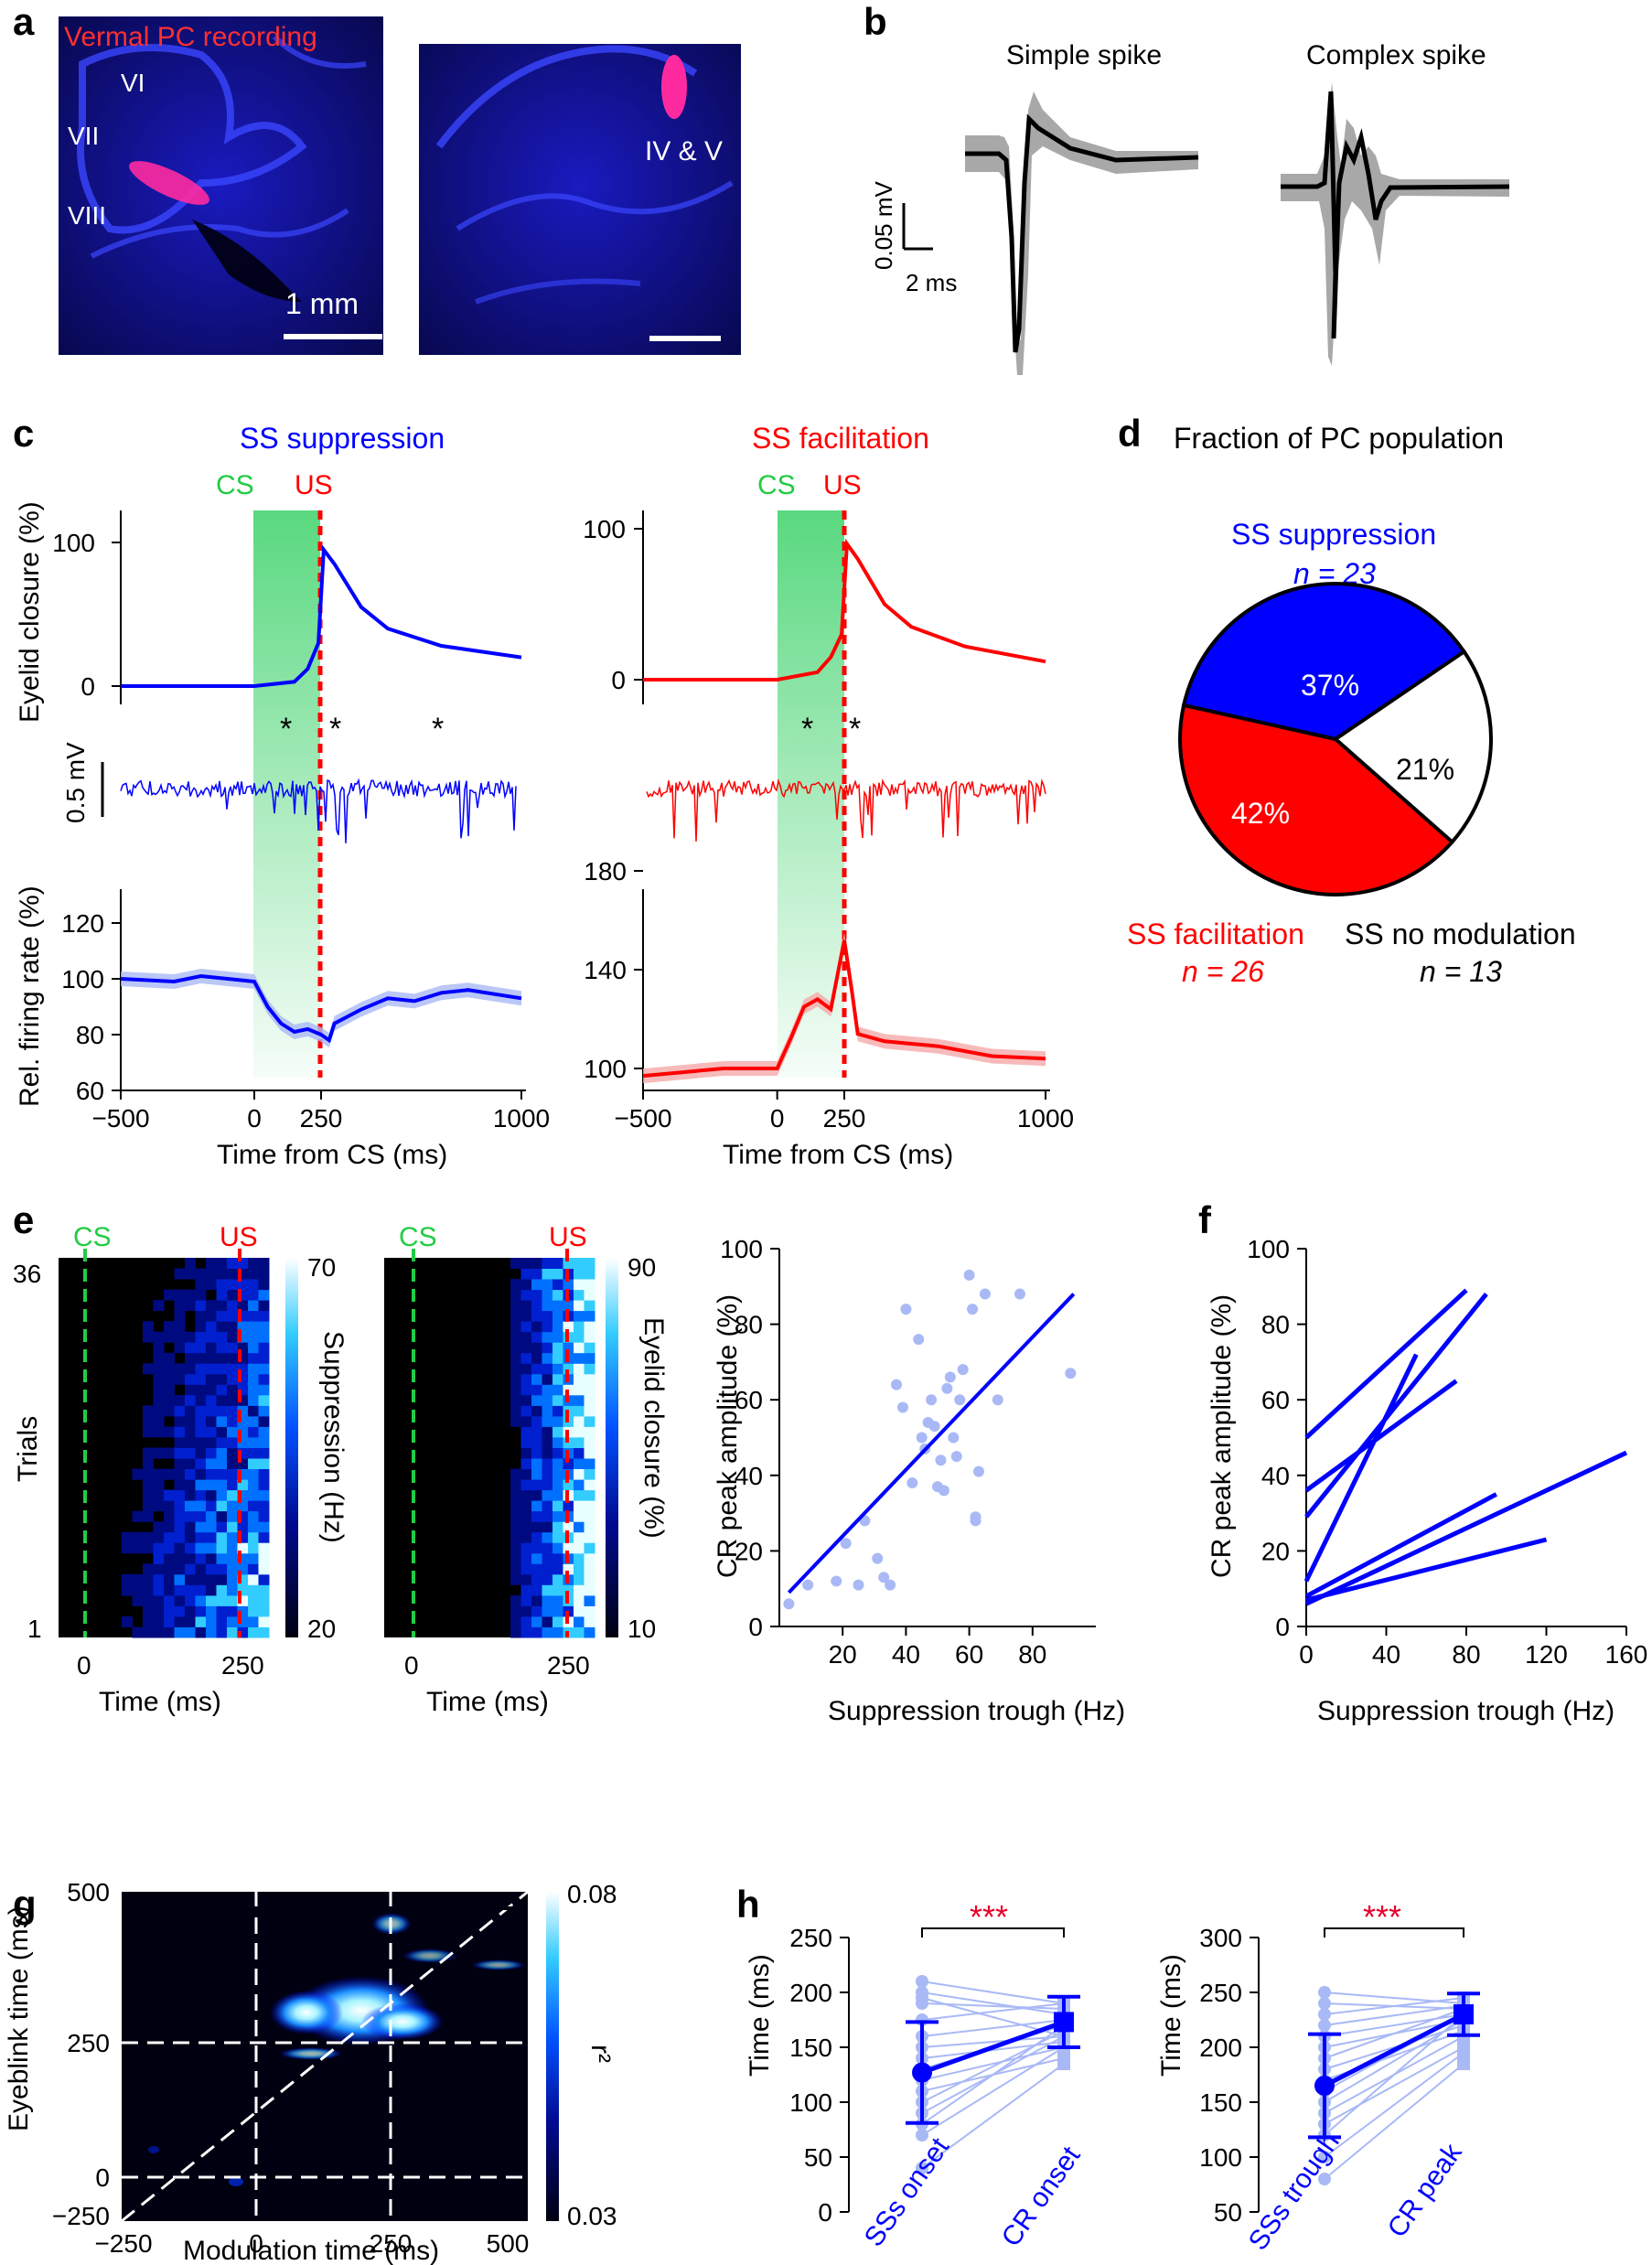 Image resolution: width=1652 pixels, height=2265 pixels. What do you see at coordinates (993, 2006) in the screenshot?
I see `pair-line` at bounding box center [993, 2006].